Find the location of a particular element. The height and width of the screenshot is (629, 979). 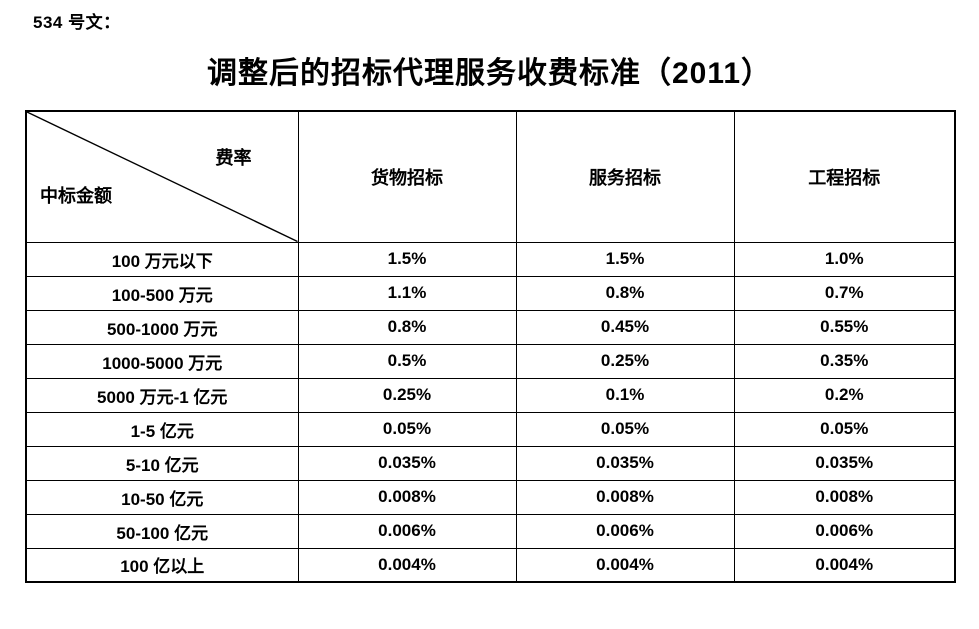

rate-cell: 0.35% is located at coordinates (844, 361).